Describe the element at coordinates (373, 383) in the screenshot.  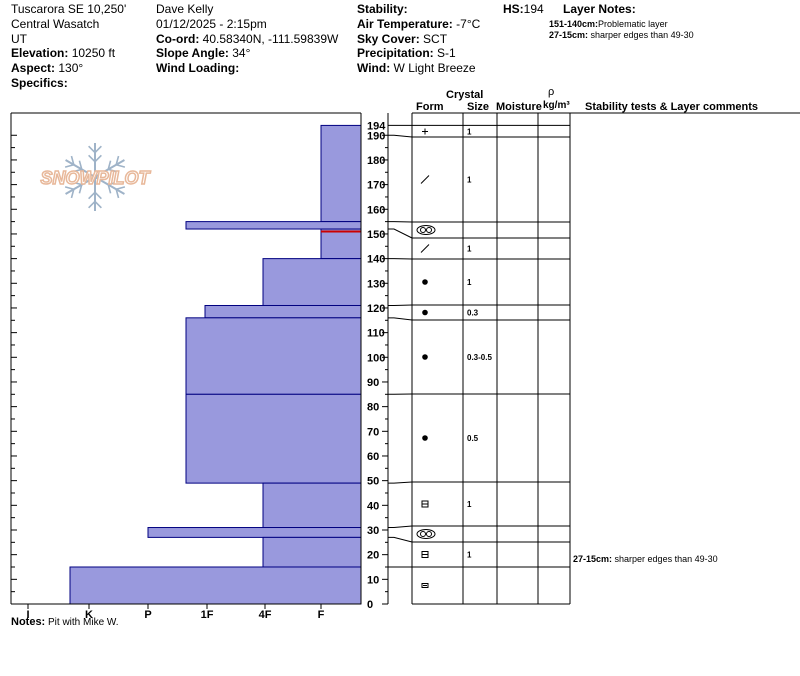
I see `height-tick-label: 90` at that location.